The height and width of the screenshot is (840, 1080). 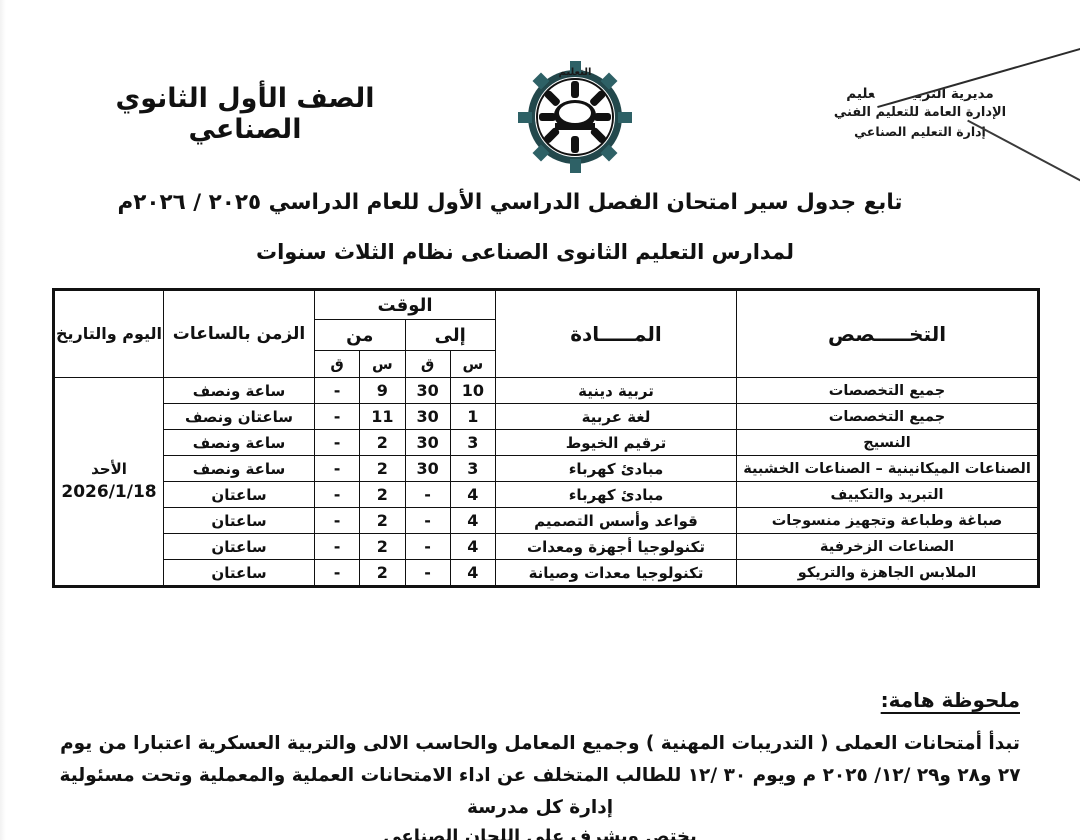 What do you see at coordinates (920, 113) in the screenshot?
I see `general-administration-label: الإدارة العامة للتعليم الفني` at bounding box center [920, 113].